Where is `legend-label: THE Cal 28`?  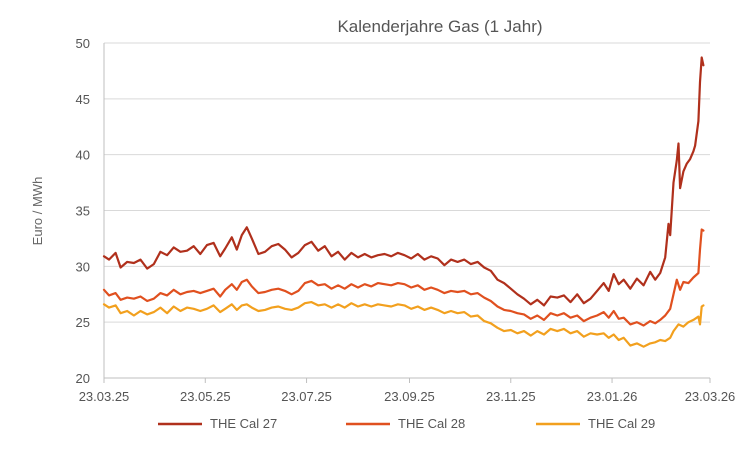
legend-label: THE Cal 28 is located at coordinates (431, 423).